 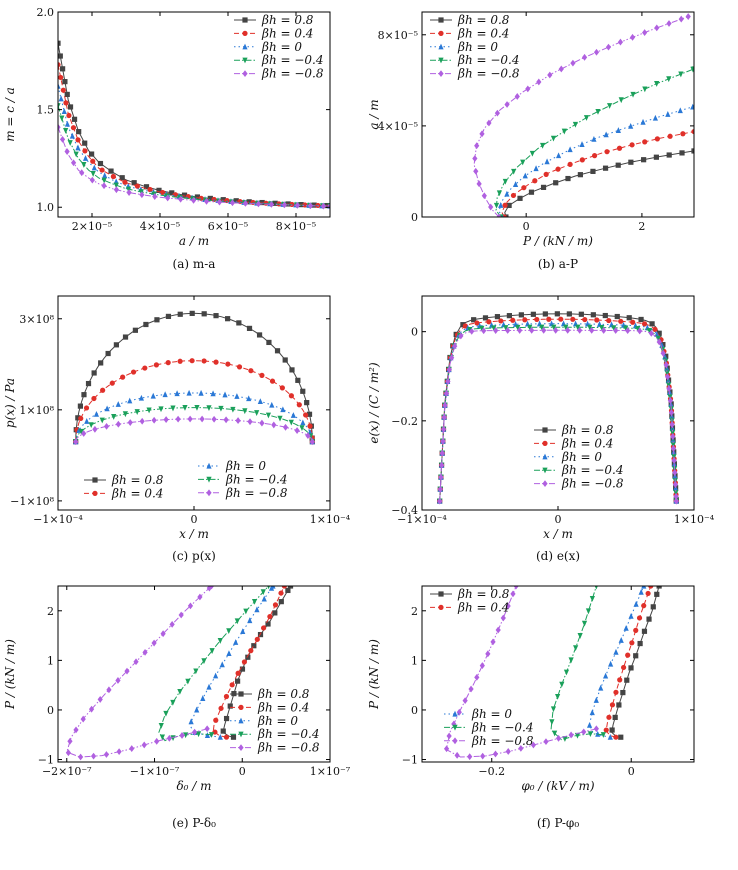 What do you see at coordinates (491, 771) in the screenshot?
I see `x-tick-label: −0.2` at bounding box center [491, 771].